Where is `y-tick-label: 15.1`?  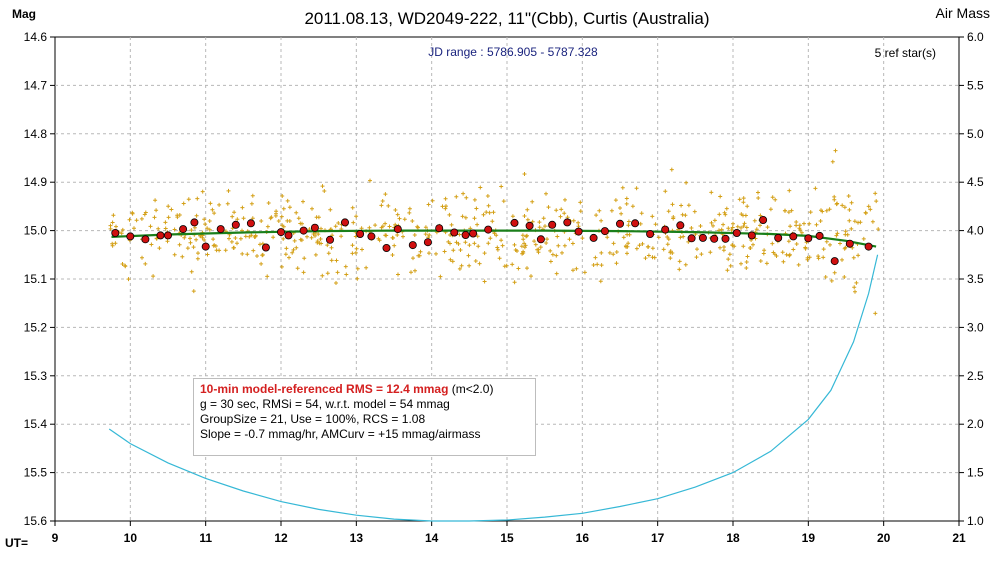 y-tick-label: 15.1 is located at coordinates (36, 279).